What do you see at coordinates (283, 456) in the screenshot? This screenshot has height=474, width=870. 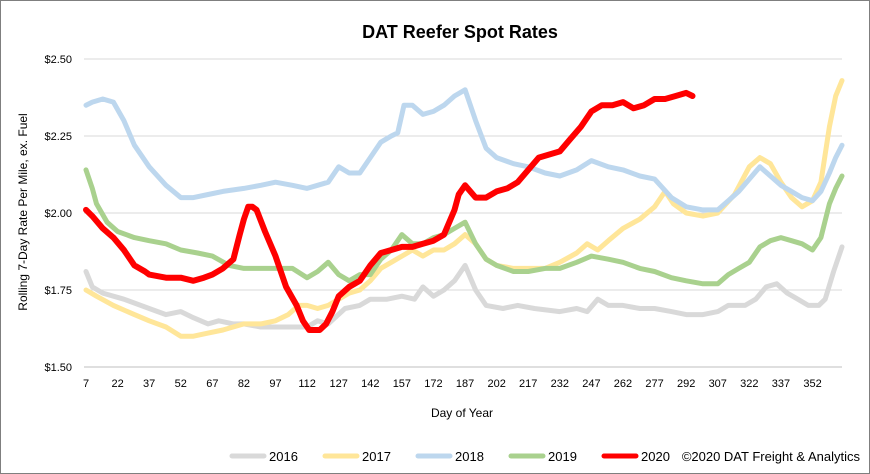 I see `legend-label-2016: 2016` at bounding box center [283, 456].